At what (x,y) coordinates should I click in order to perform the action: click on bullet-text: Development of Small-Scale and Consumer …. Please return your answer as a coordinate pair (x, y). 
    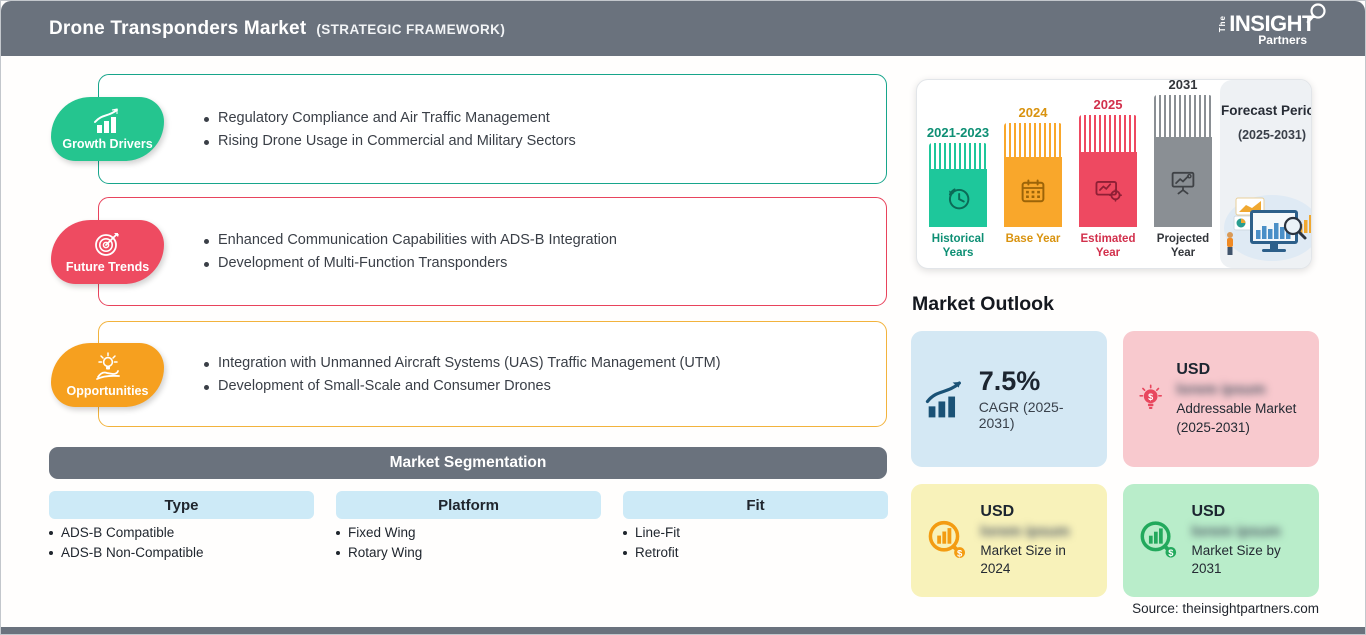
    Looking at the image, I should click on (384, 385).